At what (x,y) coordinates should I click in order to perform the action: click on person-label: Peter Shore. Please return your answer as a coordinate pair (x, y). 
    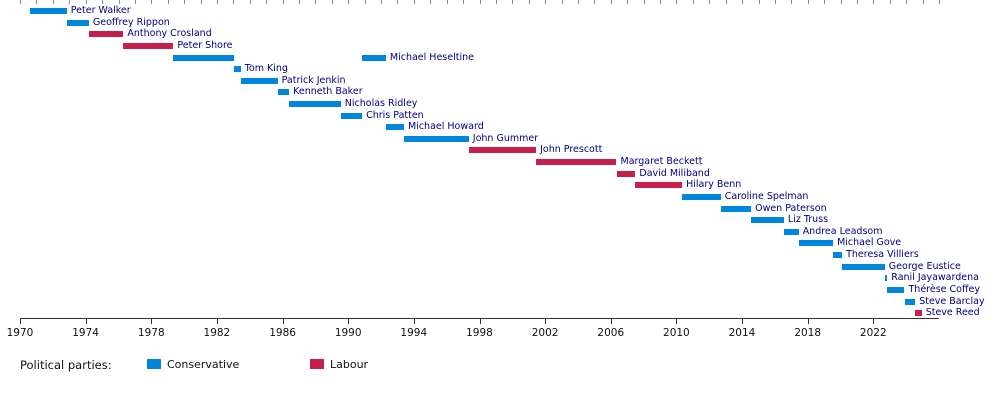
    Looking at the image, I should click on (205, 45).